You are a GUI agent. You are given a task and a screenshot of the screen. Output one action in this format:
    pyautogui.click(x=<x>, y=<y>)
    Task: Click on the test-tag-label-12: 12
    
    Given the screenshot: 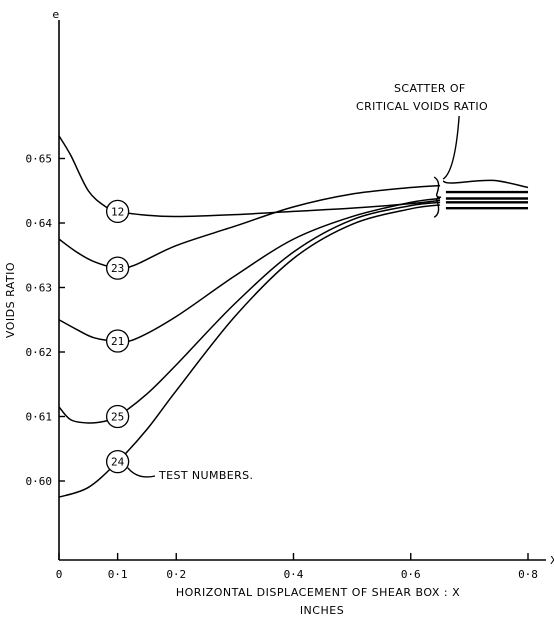 What is the action you would take?
    pyautogui.click(x=117, y=211)
    